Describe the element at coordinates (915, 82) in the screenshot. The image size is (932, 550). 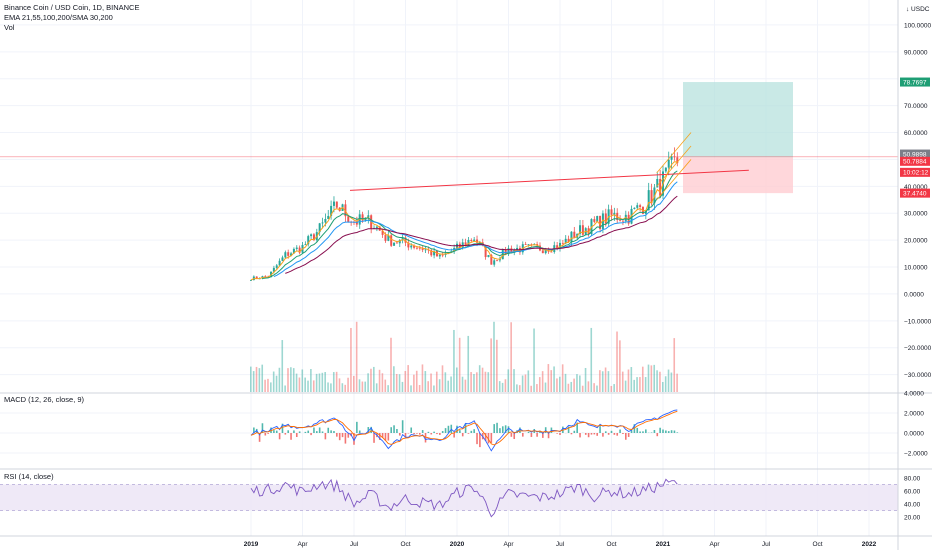
I see `price-tag-label: 78.7697` at that location.